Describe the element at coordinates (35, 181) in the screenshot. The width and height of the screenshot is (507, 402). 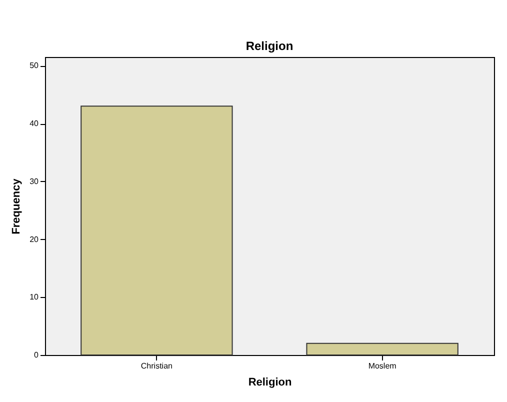
I see `y-tick-label: 30` at that location.